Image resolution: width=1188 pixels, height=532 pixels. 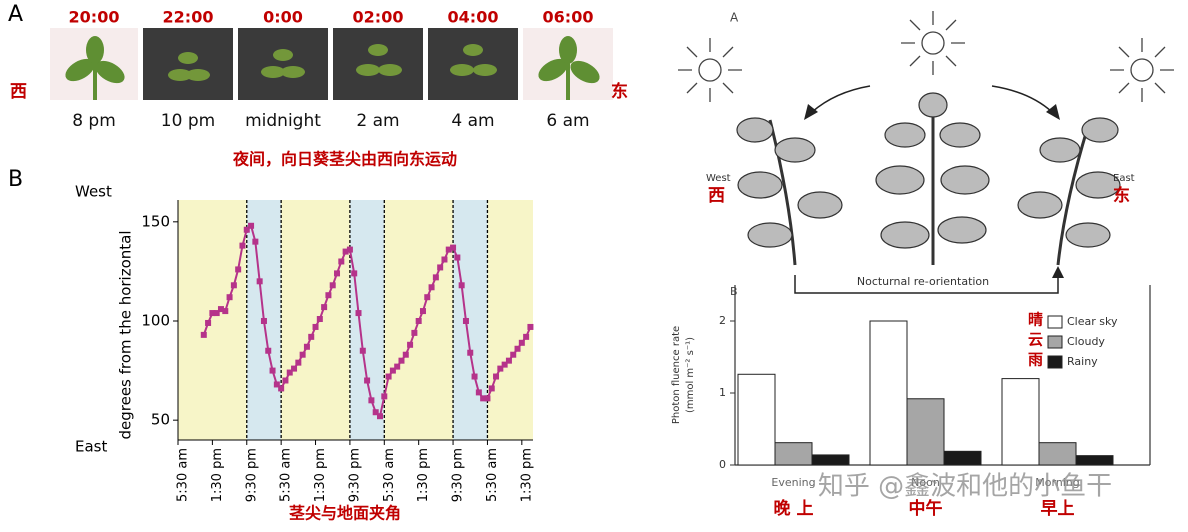 What do you see at coordinates (1082, 361) in the screenshot?
I see `legend-label: Rainy` at bounding box center [1082, 361].